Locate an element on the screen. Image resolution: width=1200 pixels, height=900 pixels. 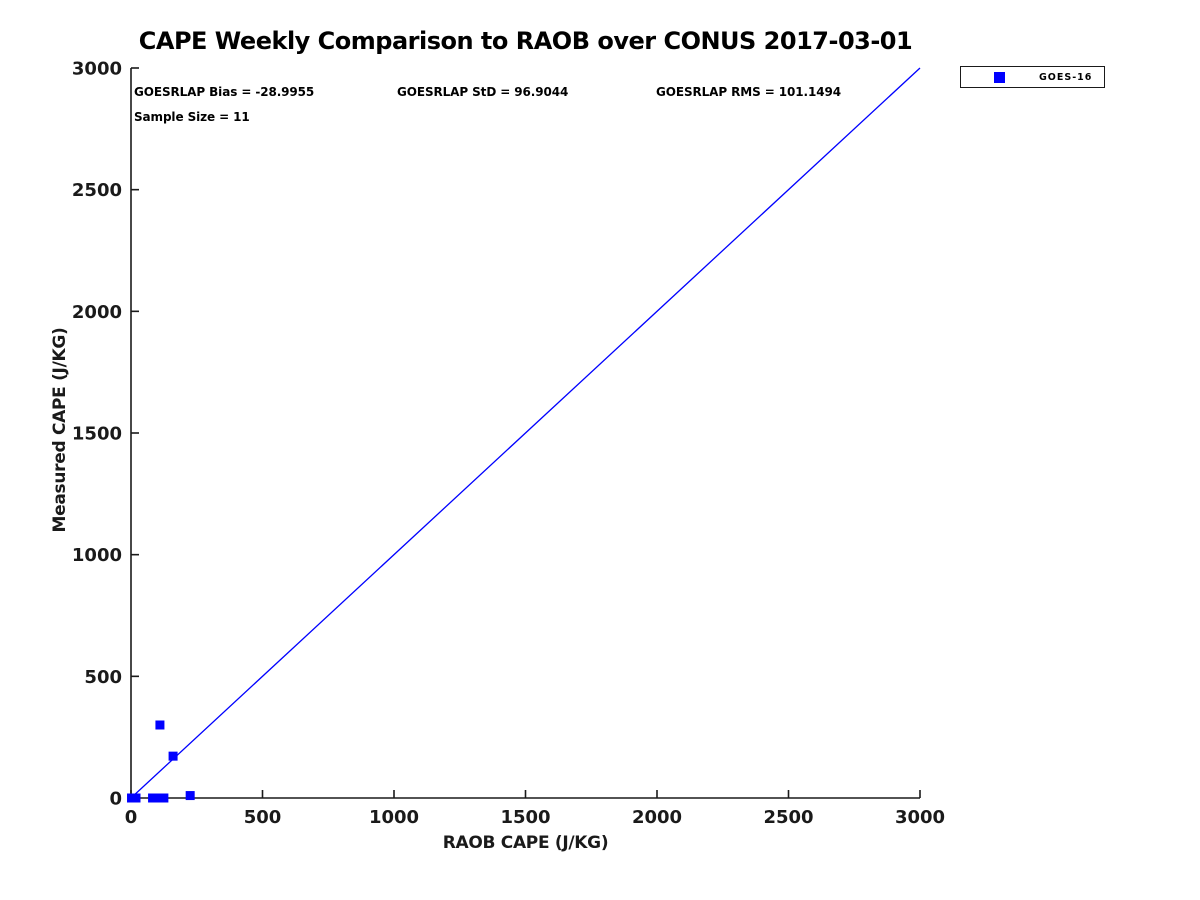
stat-std: GOESRLAP StD = 96.9044 is located at coordinates (483, 92).